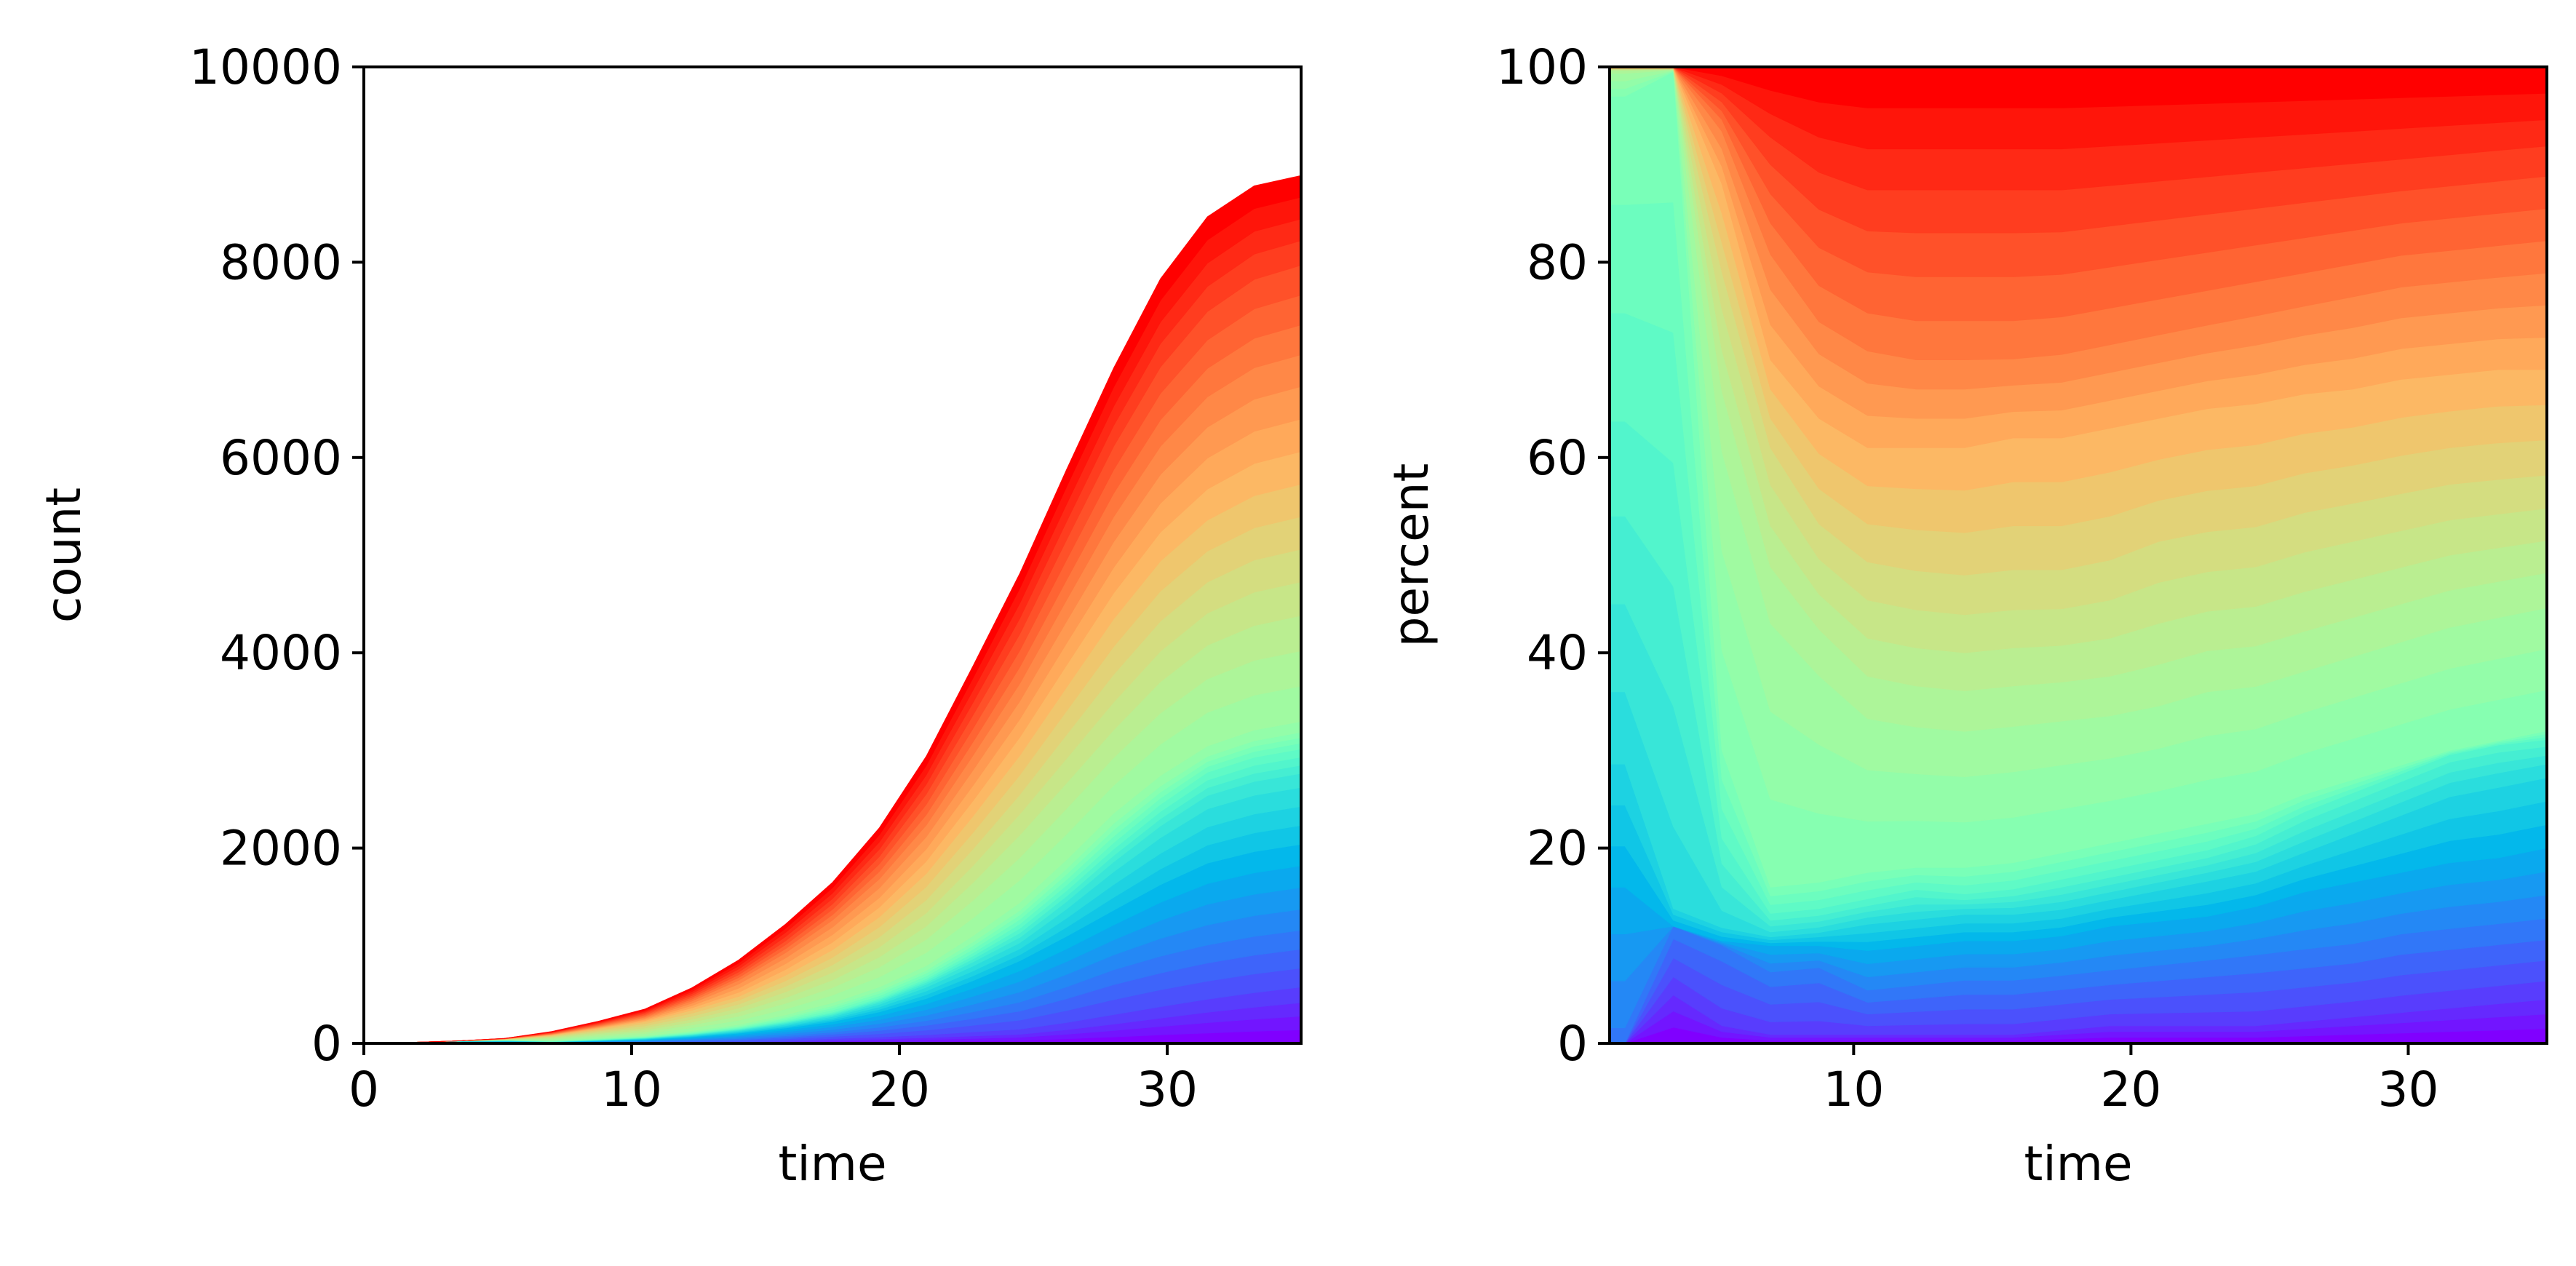  I want to click on y-tick-label: 60, so click(1557, 458).